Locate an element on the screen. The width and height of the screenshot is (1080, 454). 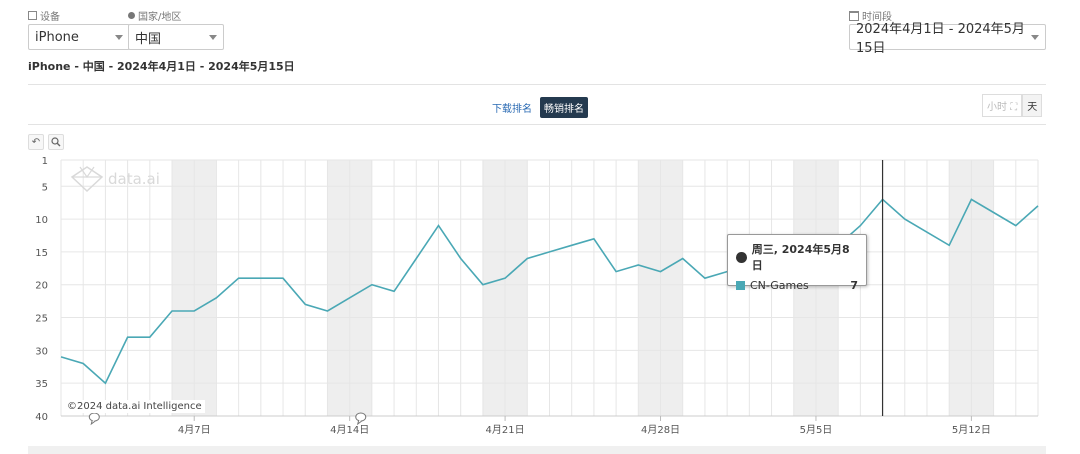
copyright-text: ©2024 data.ai Intelligence is located at coordinates (134, 406).